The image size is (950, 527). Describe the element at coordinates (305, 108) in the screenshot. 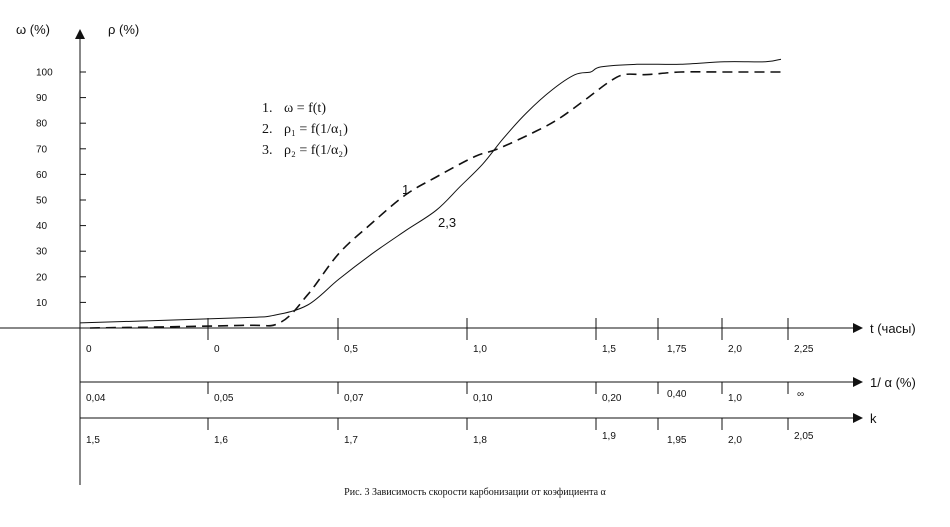

I see `legend-item-1-text: ω = f(t)` at that location.